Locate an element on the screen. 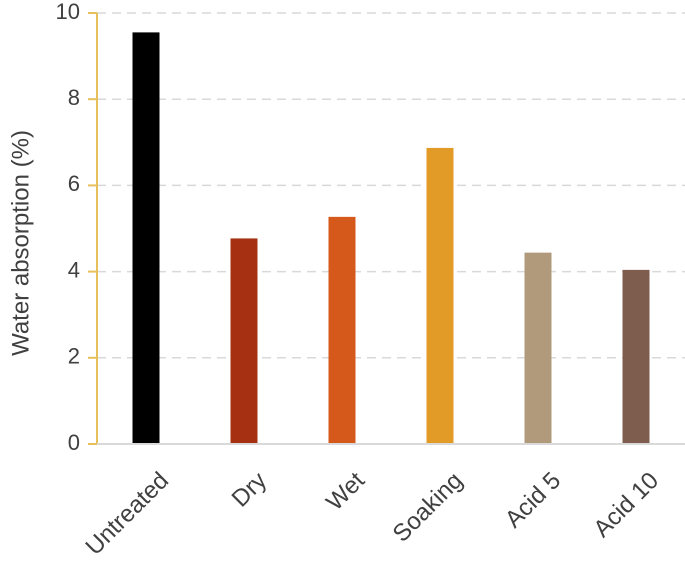 The image size is (685, 586). y-tick-label: 10 is located at coordinates (68, 12).